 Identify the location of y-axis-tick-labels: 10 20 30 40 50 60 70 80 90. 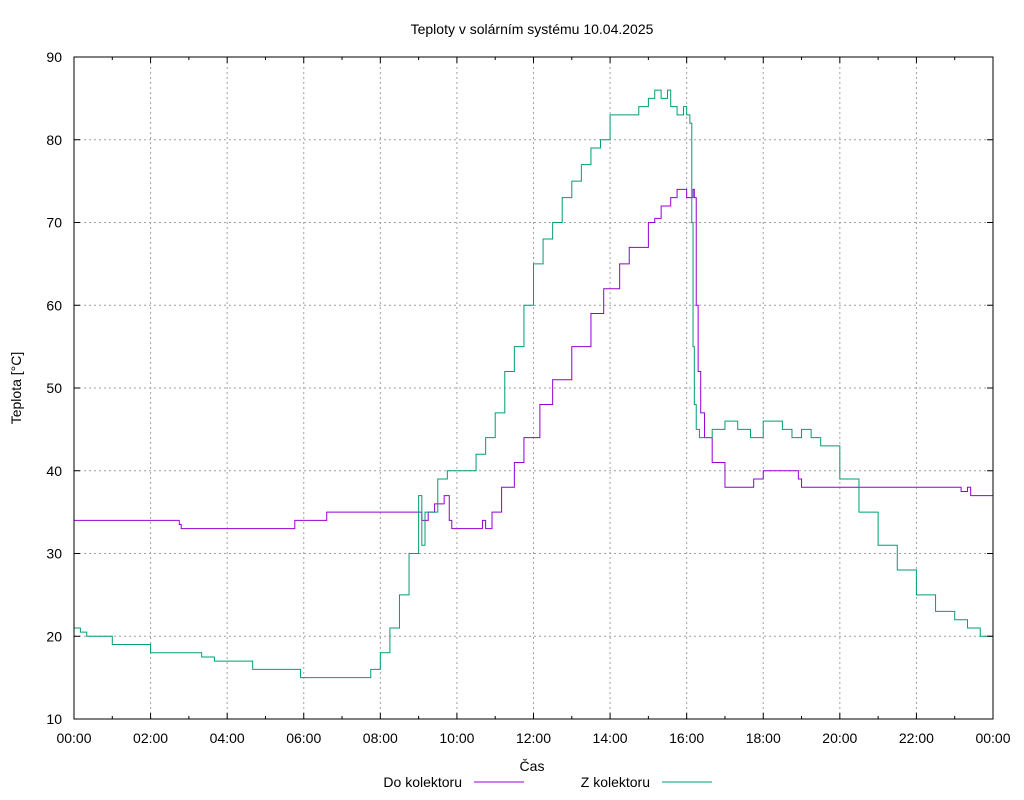
(54, 388).